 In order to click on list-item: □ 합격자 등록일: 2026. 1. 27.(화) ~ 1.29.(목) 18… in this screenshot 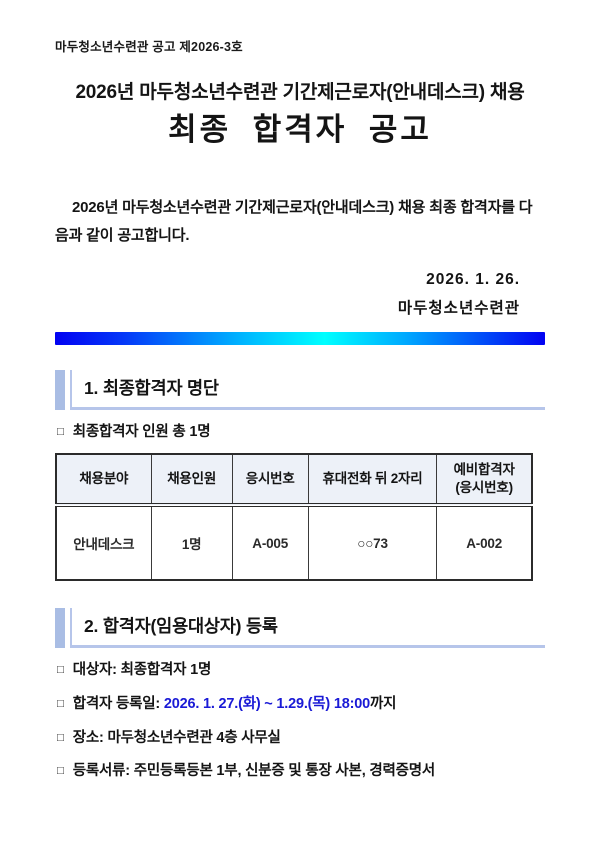, I will do `click(300, 705)`.